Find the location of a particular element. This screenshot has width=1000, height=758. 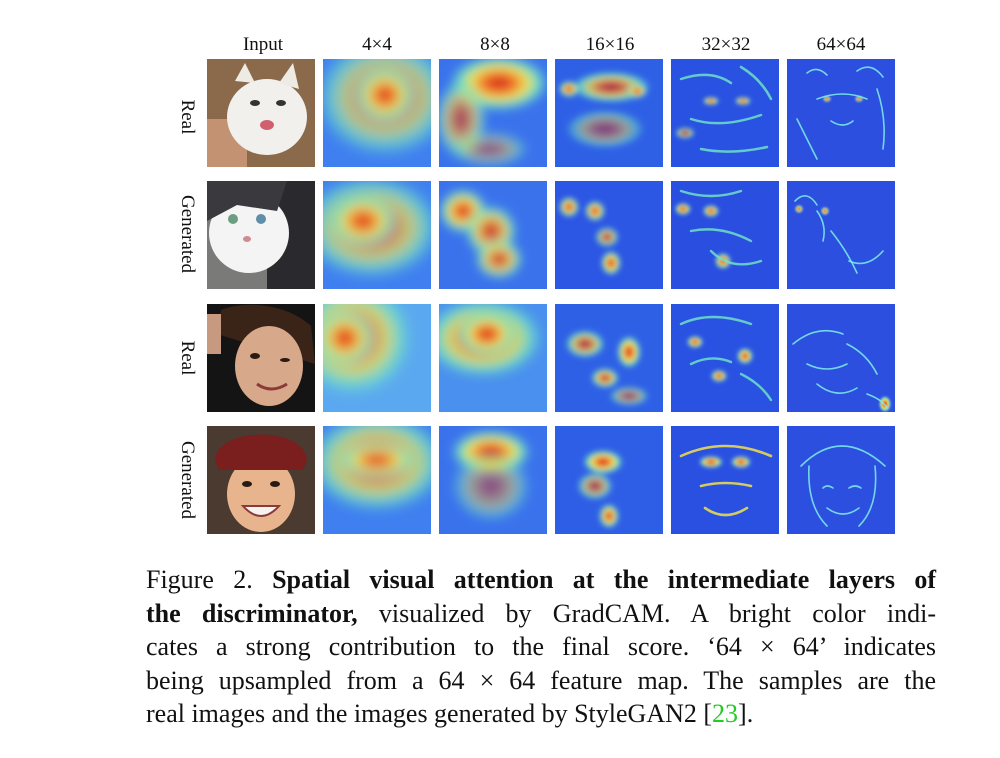

caption-bold-2: the discriminator, is located at coordinates (252, 613).